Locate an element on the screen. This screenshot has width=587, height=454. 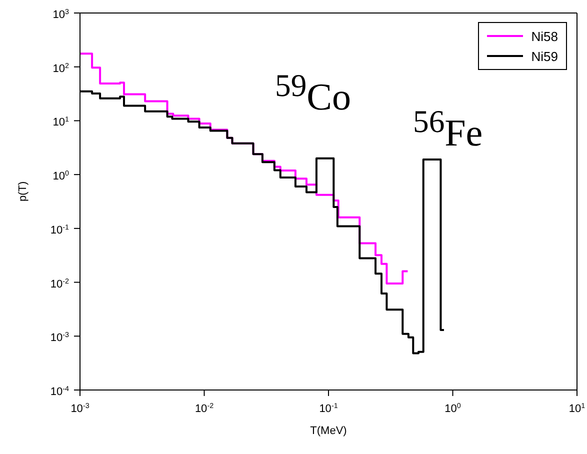
x-tick-label: 10$^{-3}$ is located at coordinates (80, 408).